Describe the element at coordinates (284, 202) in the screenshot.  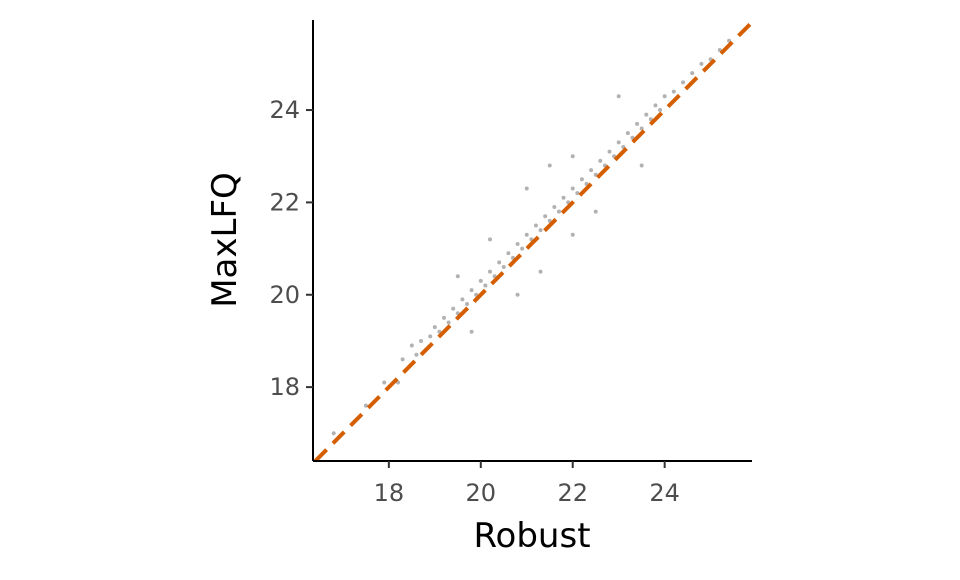
I see `y-tick-label-22: 22` at that location.